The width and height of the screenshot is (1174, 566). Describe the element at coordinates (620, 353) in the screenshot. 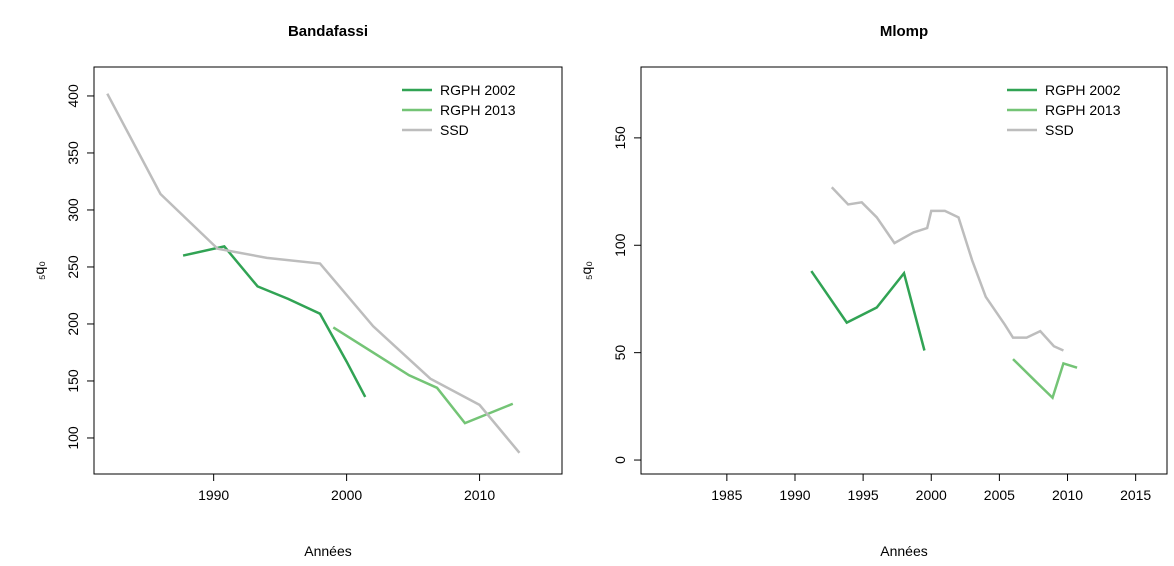

I see `y-tick-label: 50` at that location.